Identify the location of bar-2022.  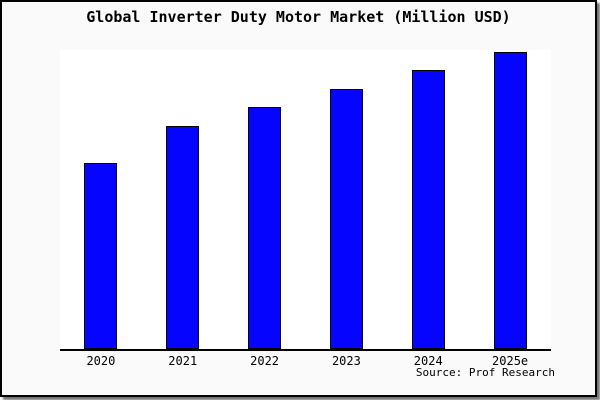
(265, 228).